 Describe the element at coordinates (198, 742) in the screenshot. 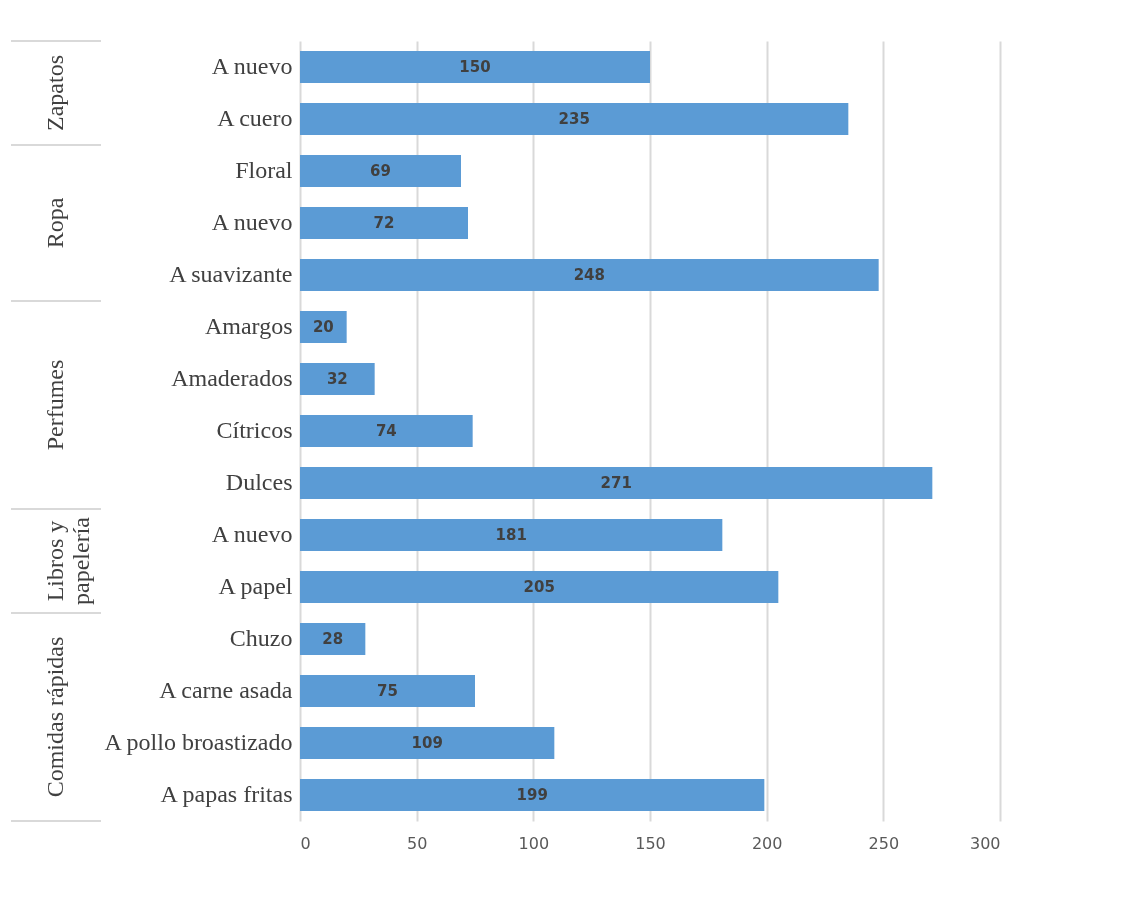

I see `y-tick-label: A pollo broastizado` at that location.